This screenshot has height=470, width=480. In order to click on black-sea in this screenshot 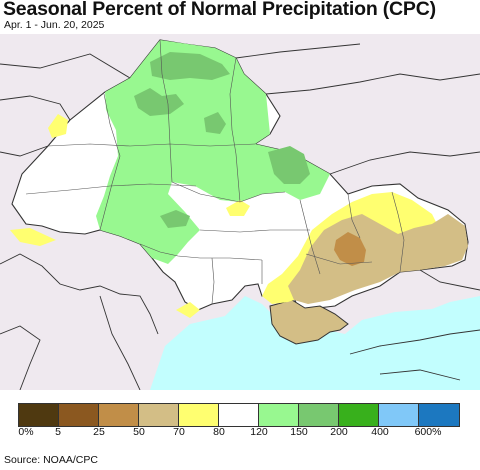, I will do `click(315, 343)`.